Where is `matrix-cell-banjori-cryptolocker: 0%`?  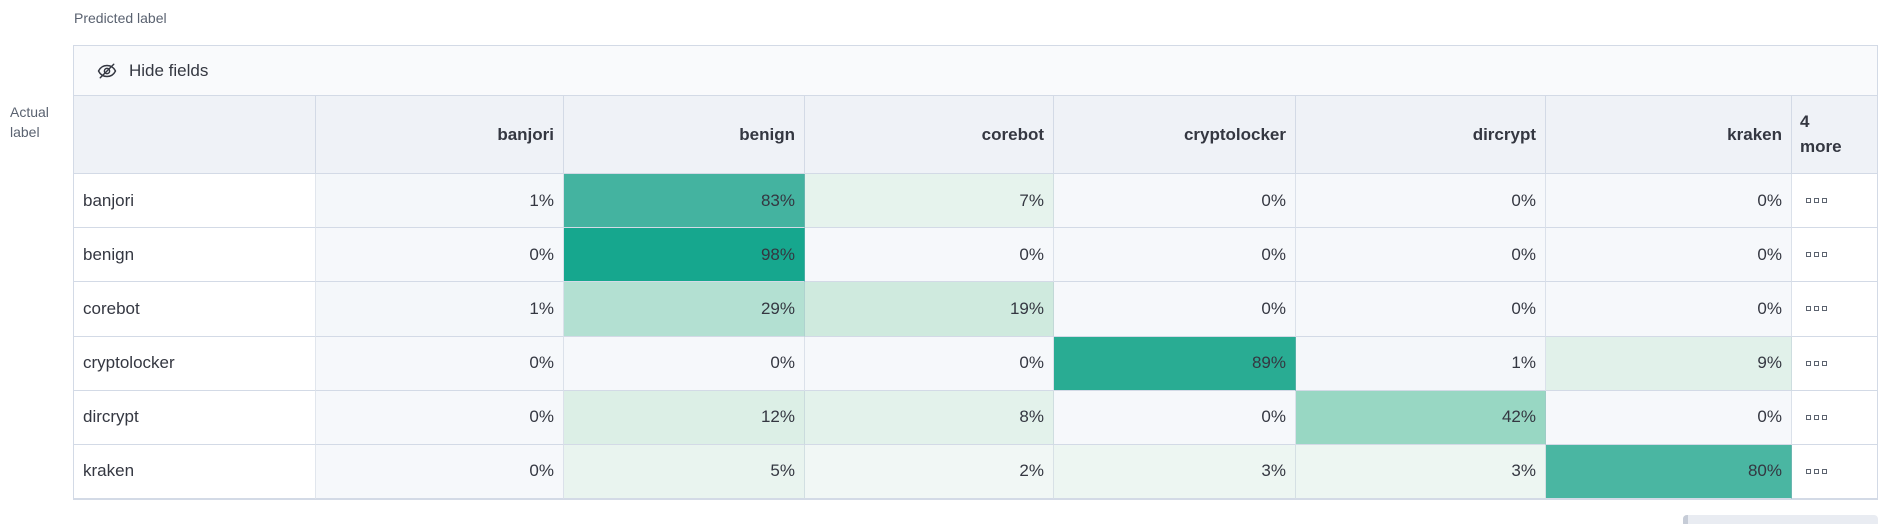
matrix-cell-banjori-cryptolocker: 0% is located at coordinates (1175, 201).